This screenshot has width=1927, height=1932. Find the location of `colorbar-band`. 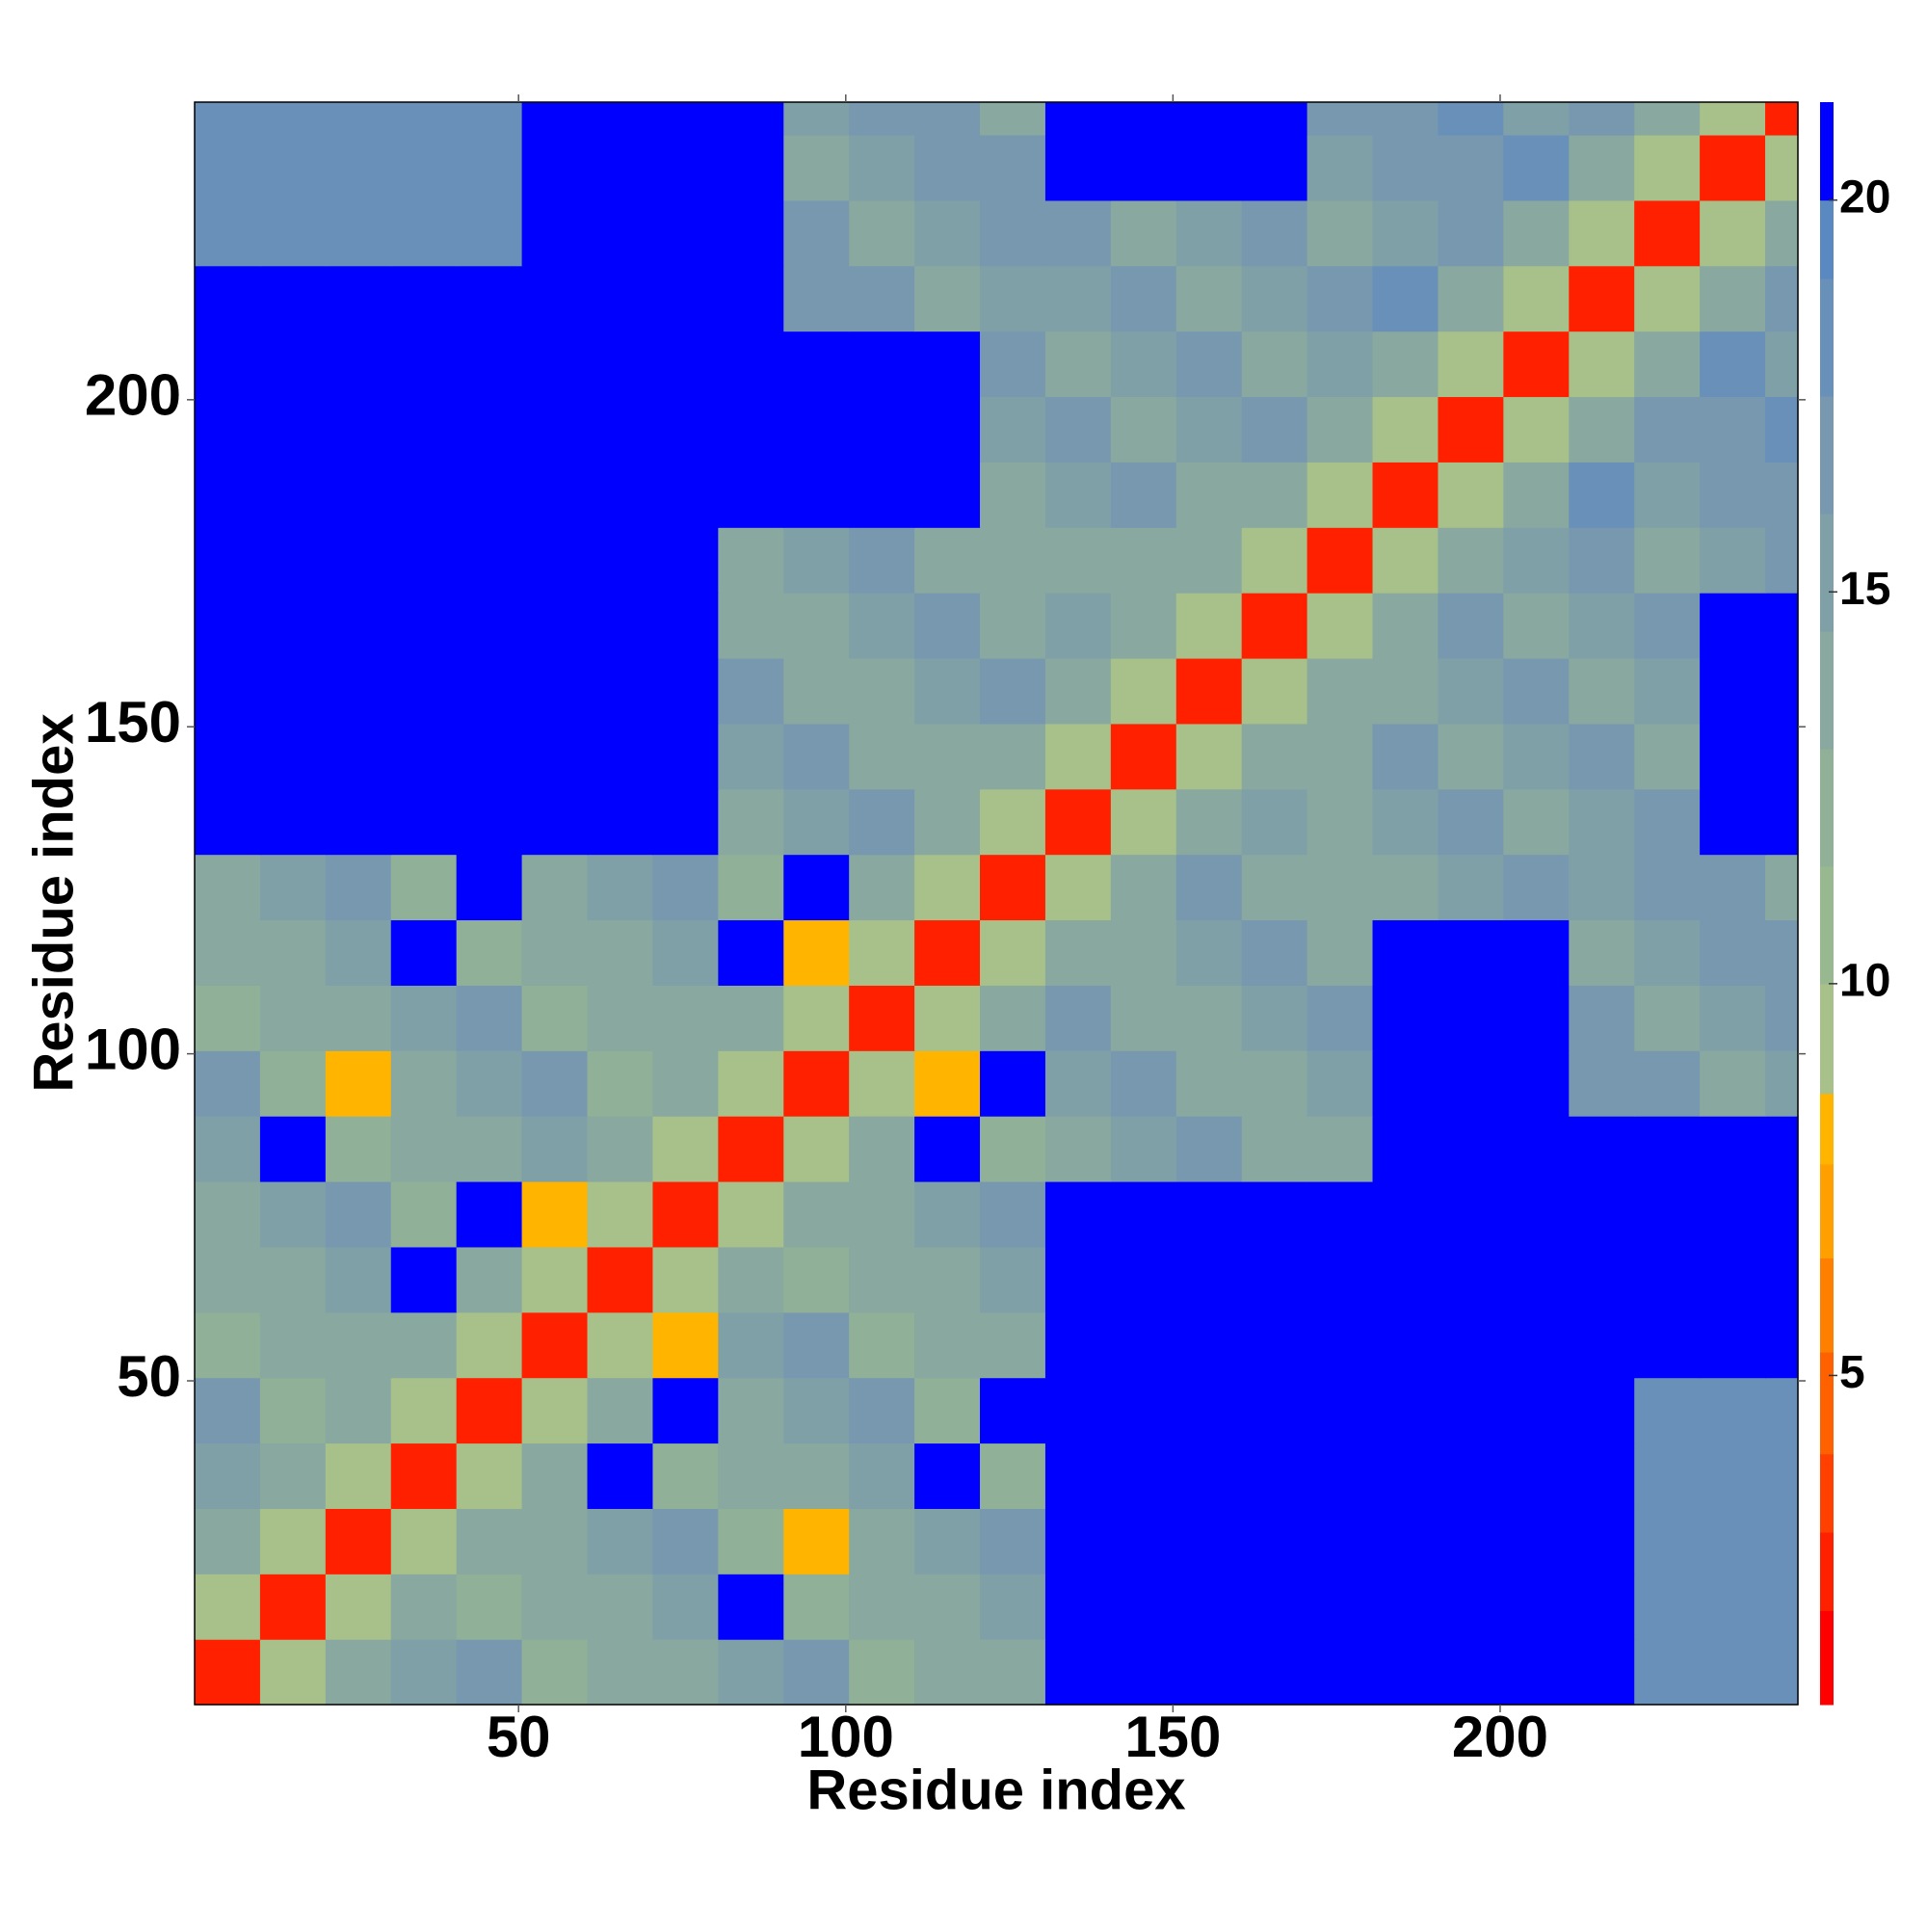

colorbar-band is located at coordinates (1827, 239).